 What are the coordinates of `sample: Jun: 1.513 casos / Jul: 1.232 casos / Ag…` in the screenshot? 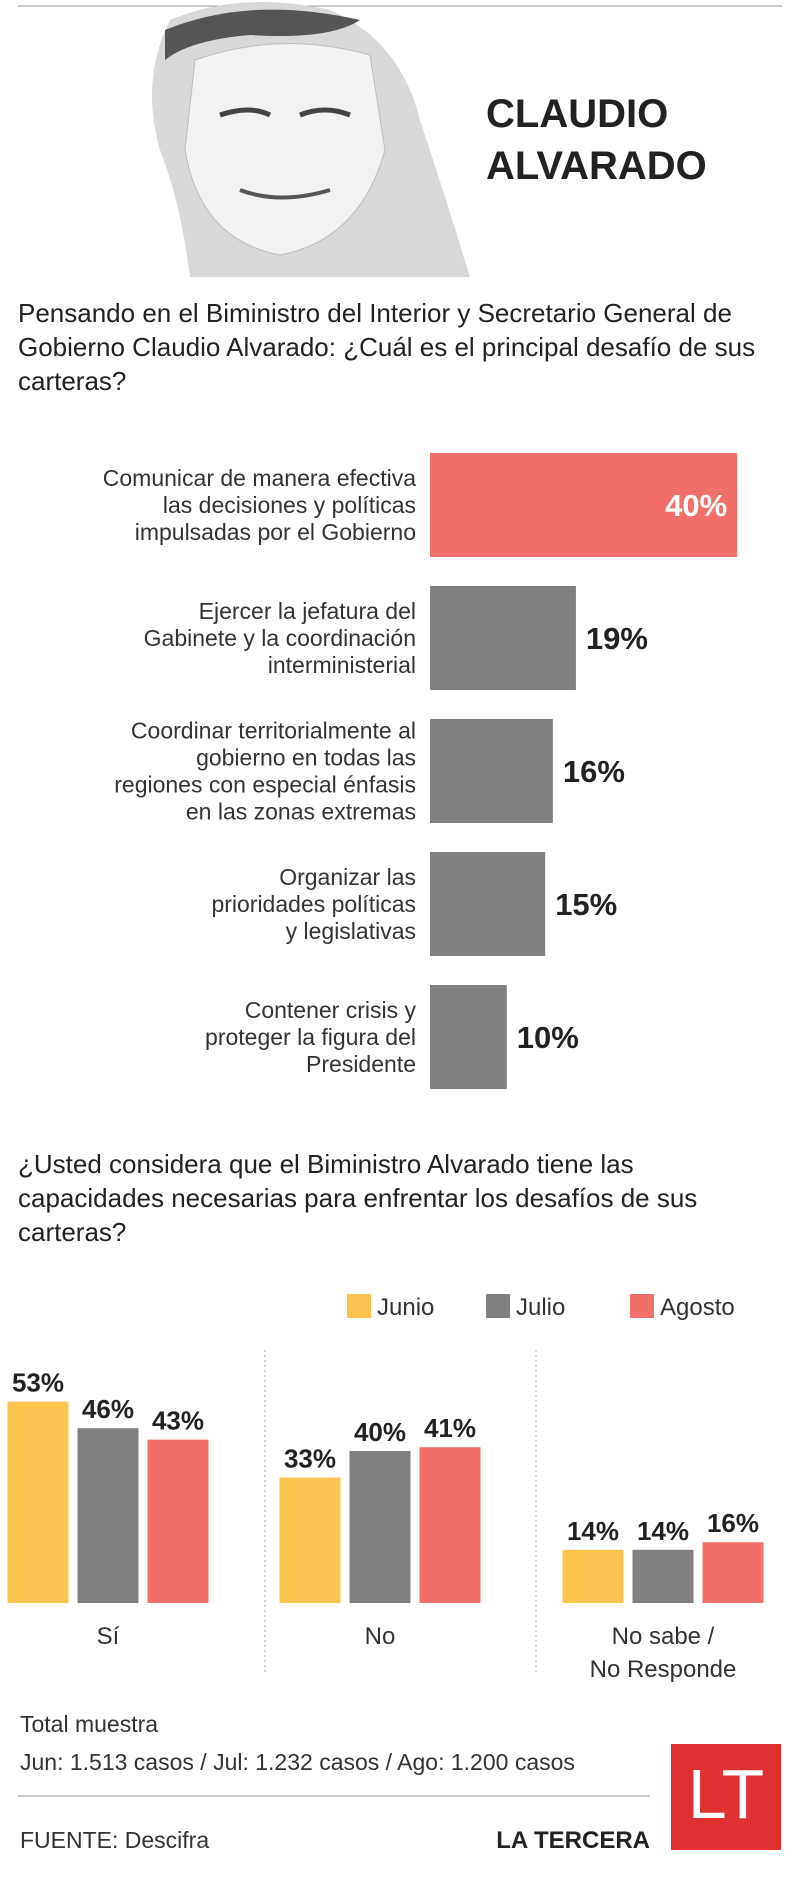 It's located at (297, 1762).